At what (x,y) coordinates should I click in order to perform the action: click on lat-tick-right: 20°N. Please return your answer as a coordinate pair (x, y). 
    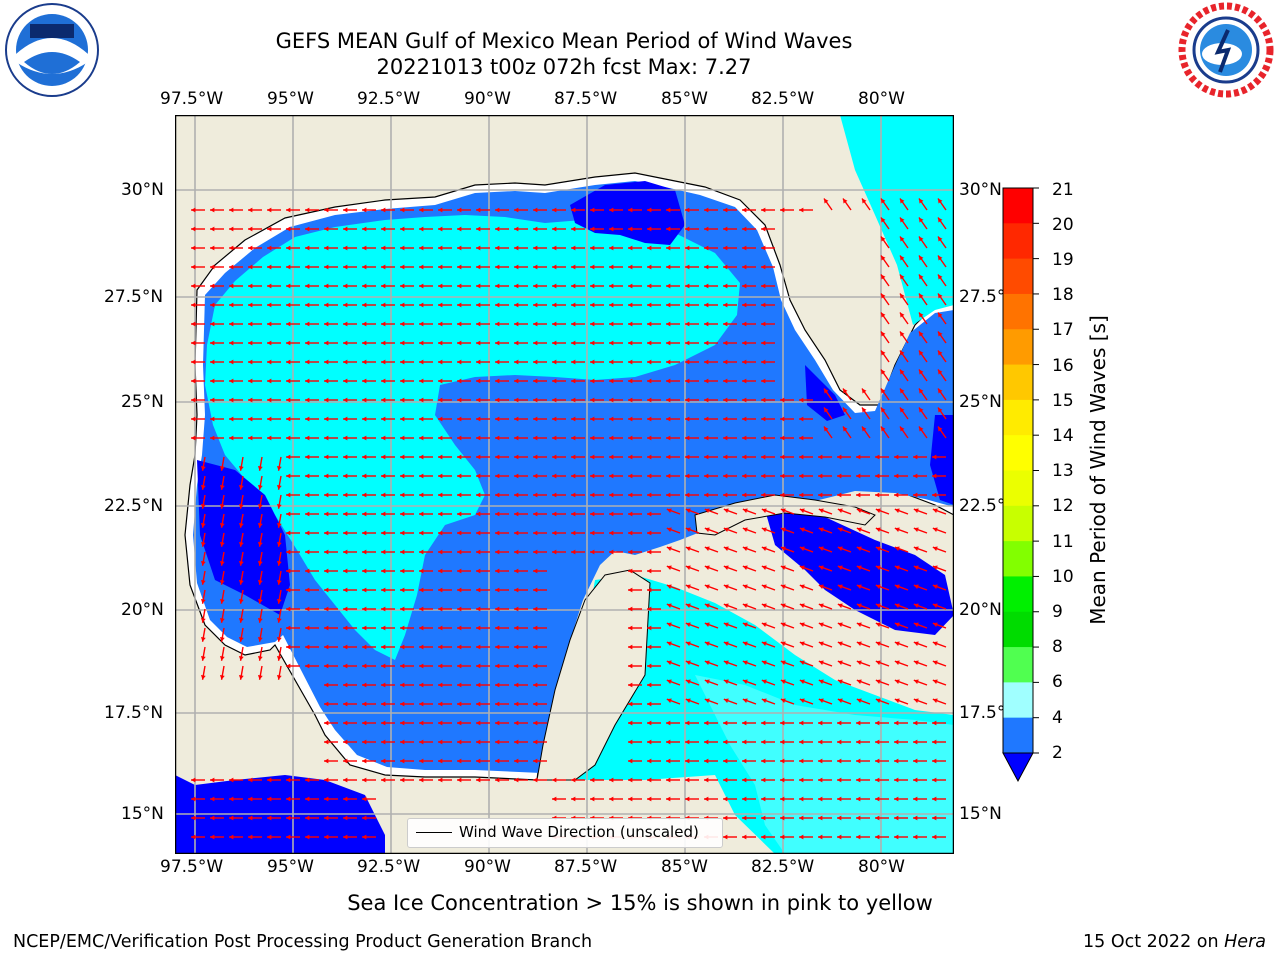
    Looking at the image, I should click on (980, 610).